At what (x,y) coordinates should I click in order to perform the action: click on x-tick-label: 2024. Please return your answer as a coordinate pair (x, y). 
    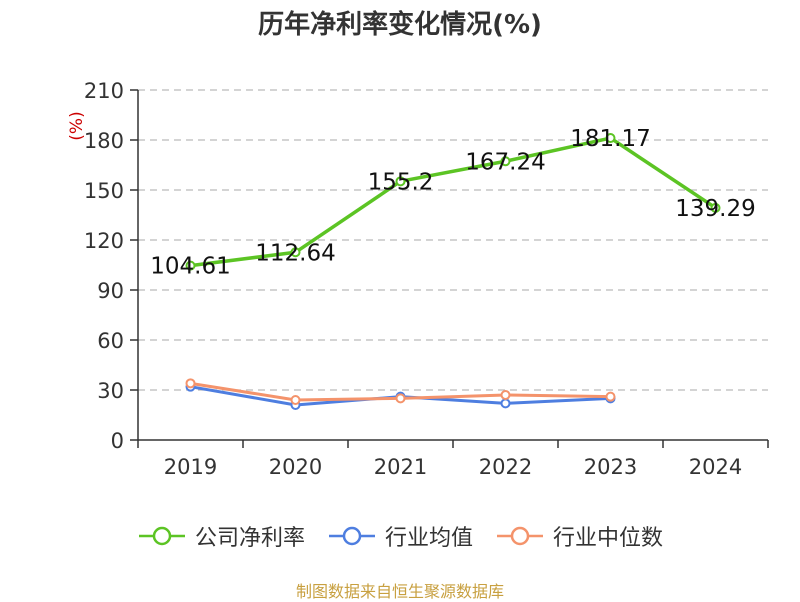
    Looking at the image, I should click on (715, 467).